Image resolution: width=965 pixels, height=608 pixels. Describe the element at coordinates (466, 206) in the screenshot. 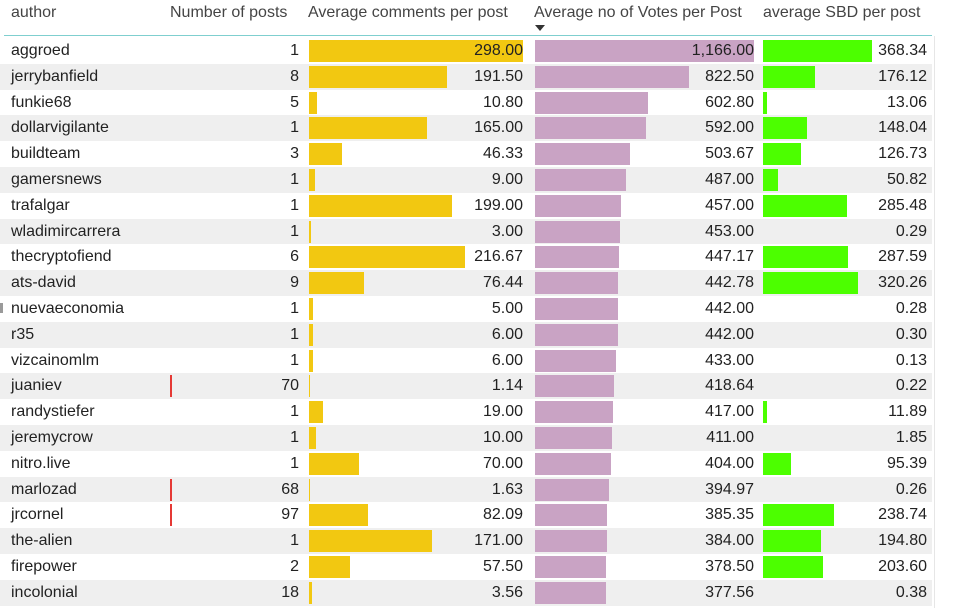

I see `table-row: trafalgar 1 199.00 457.00 285.48` at that location.